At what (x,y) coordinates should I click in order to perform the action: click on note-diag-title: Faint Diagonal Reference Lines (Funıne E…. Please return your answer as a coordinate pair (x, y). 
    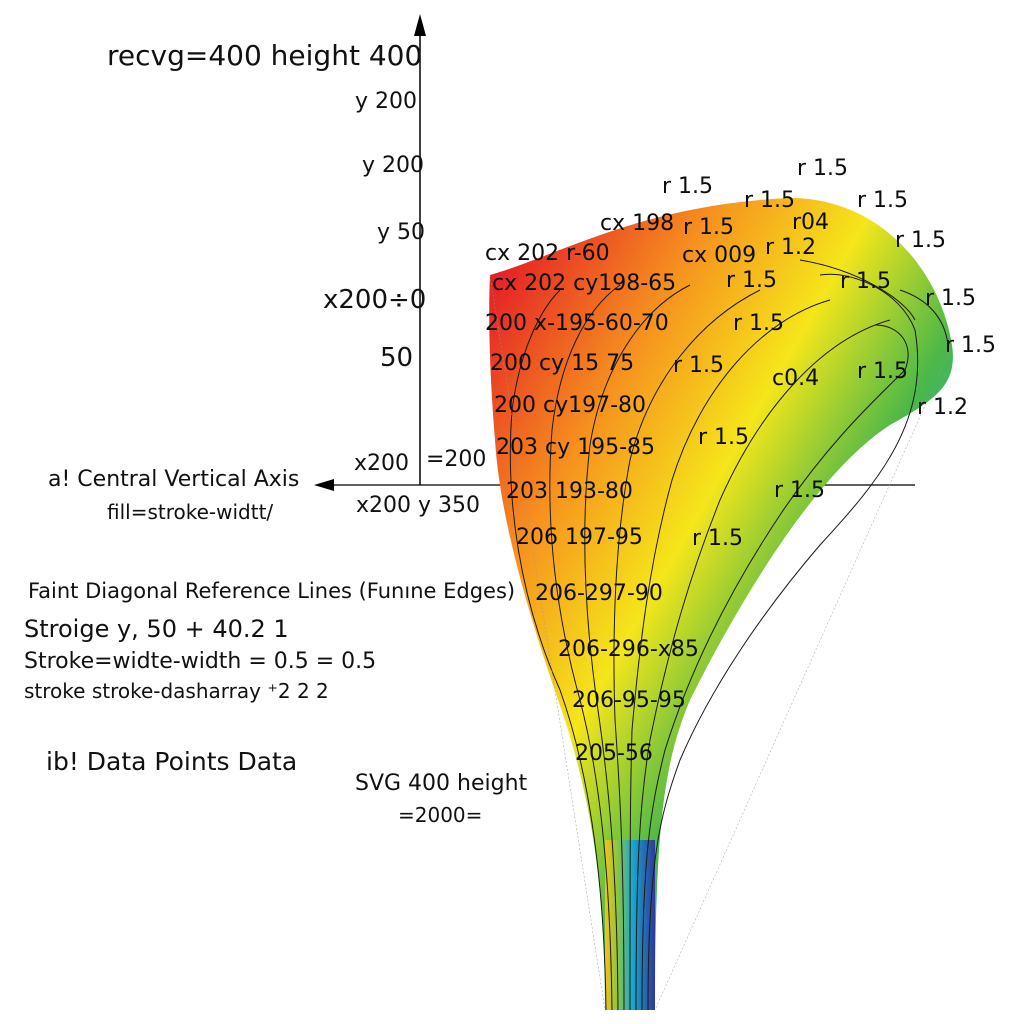
    Looking at the image, I should click on (271, 591).